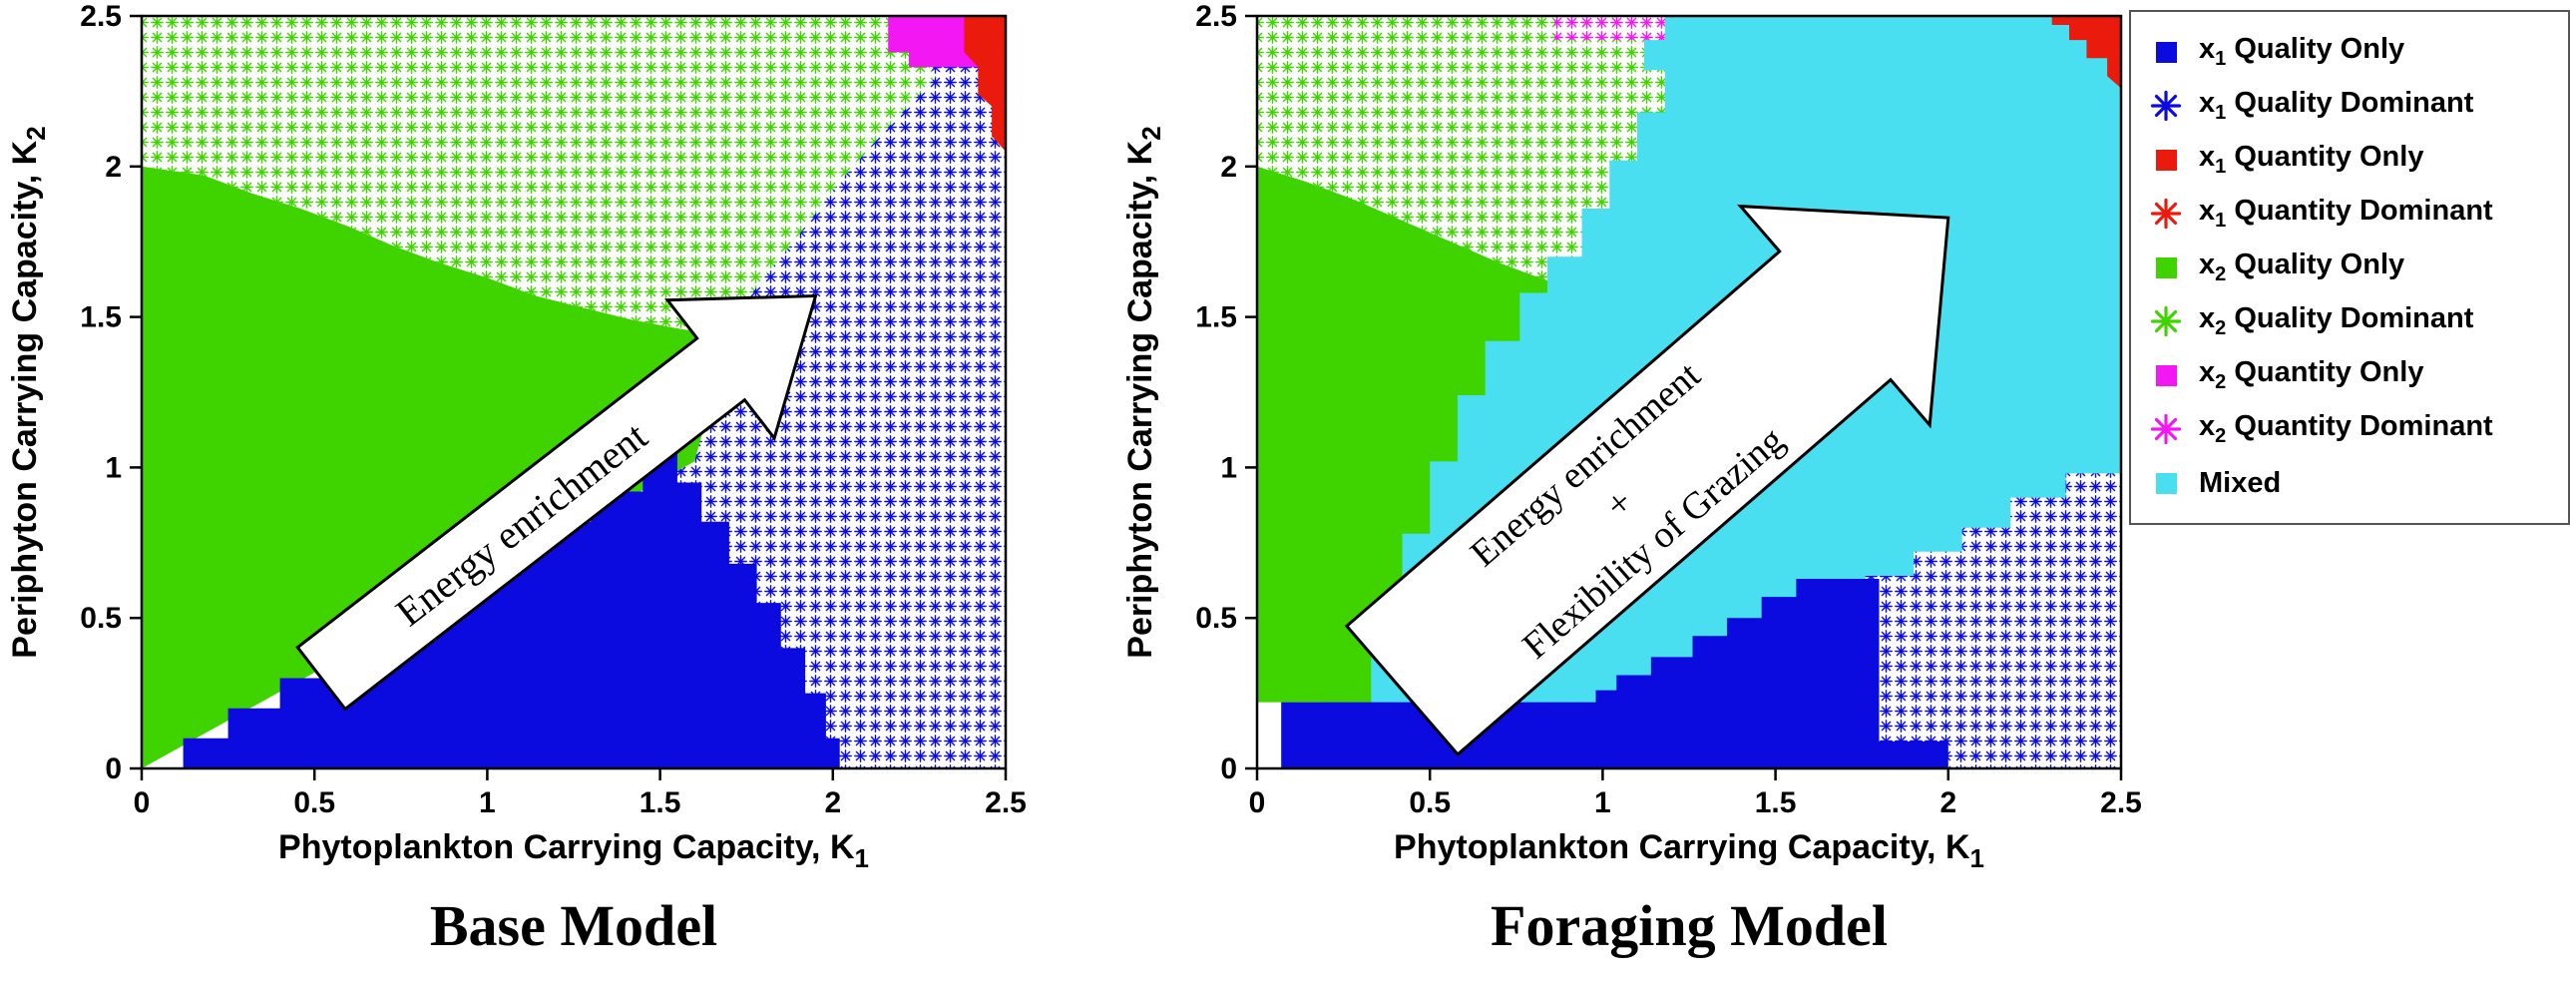 This screenshot has height=999, width=2576. Describe the element at coordinates (101, 16) in the screenshot. I see `y-tick-base-2.5: 2.5` at that location.